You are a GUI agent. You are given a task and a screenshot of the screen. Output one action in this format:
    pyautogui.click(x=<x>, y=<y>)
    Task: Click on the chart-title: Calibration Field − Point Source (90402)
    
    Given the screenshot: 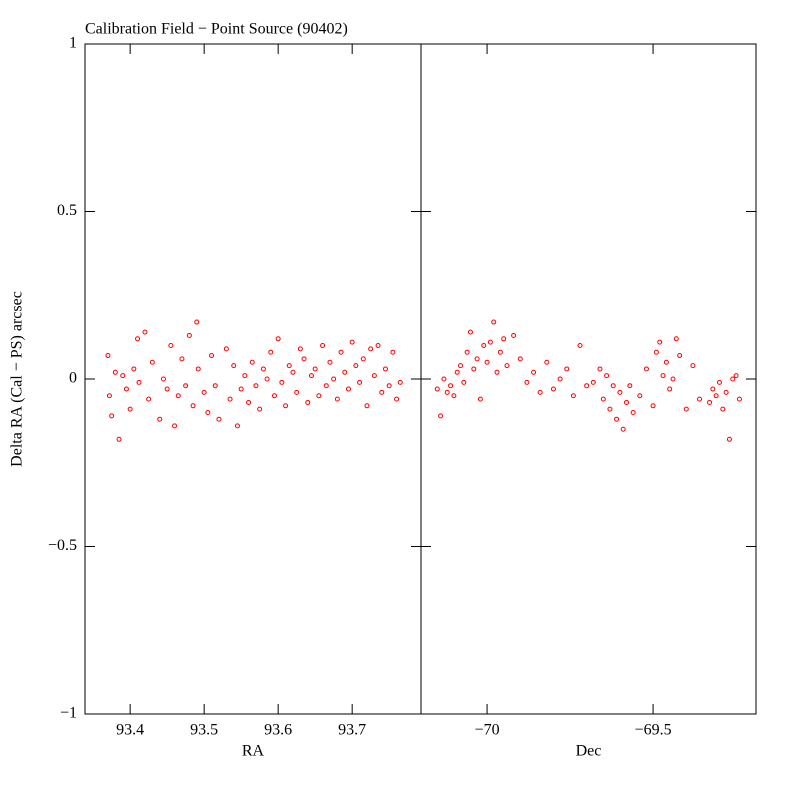 What is the action you would take?
    pyautogui.click(x=216, y=29)
    